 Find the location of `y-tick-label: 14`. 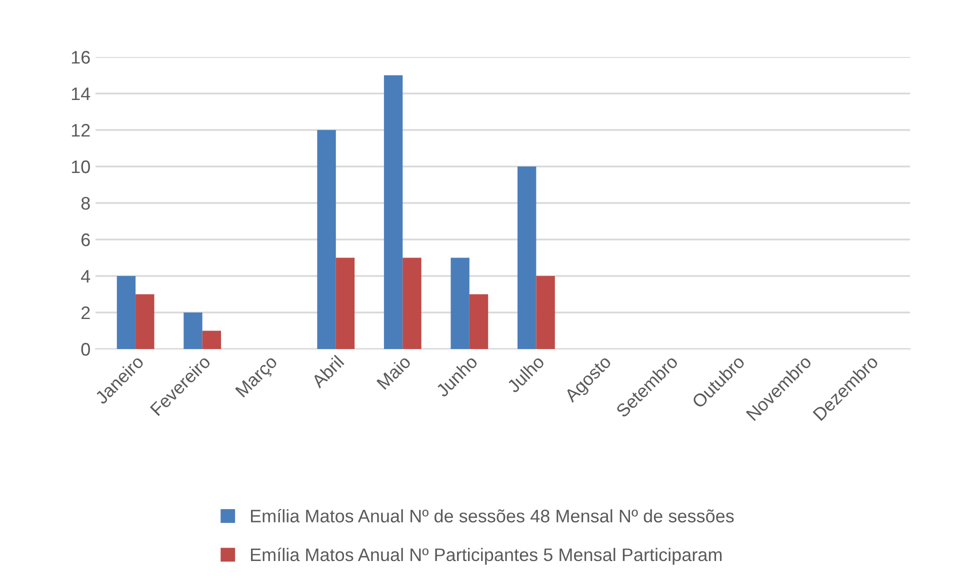

y-tick-label: 14 is located at coordinates (81, 94).